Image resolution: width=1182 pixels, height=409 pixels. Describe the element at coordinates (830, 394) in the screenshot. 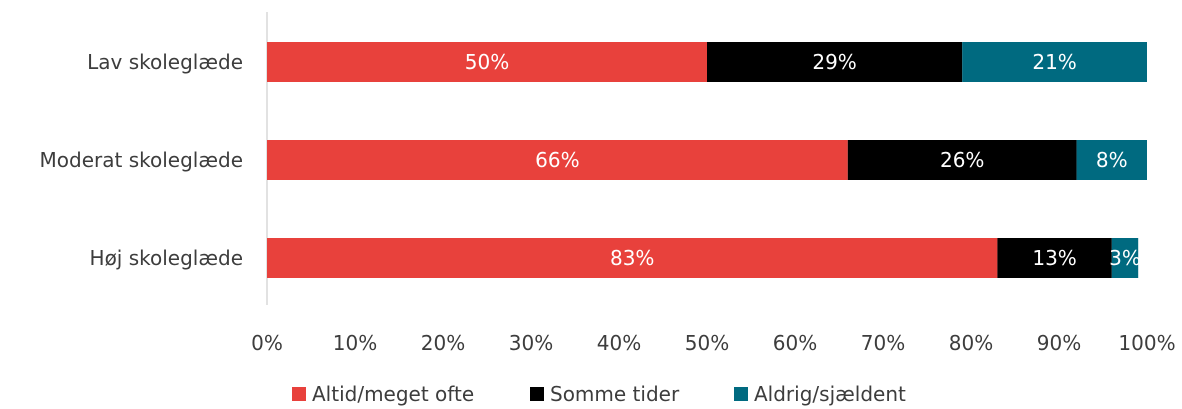

I see `legend-label-aldrig-sjaeldent: Aldrig/sjældent` at that location.